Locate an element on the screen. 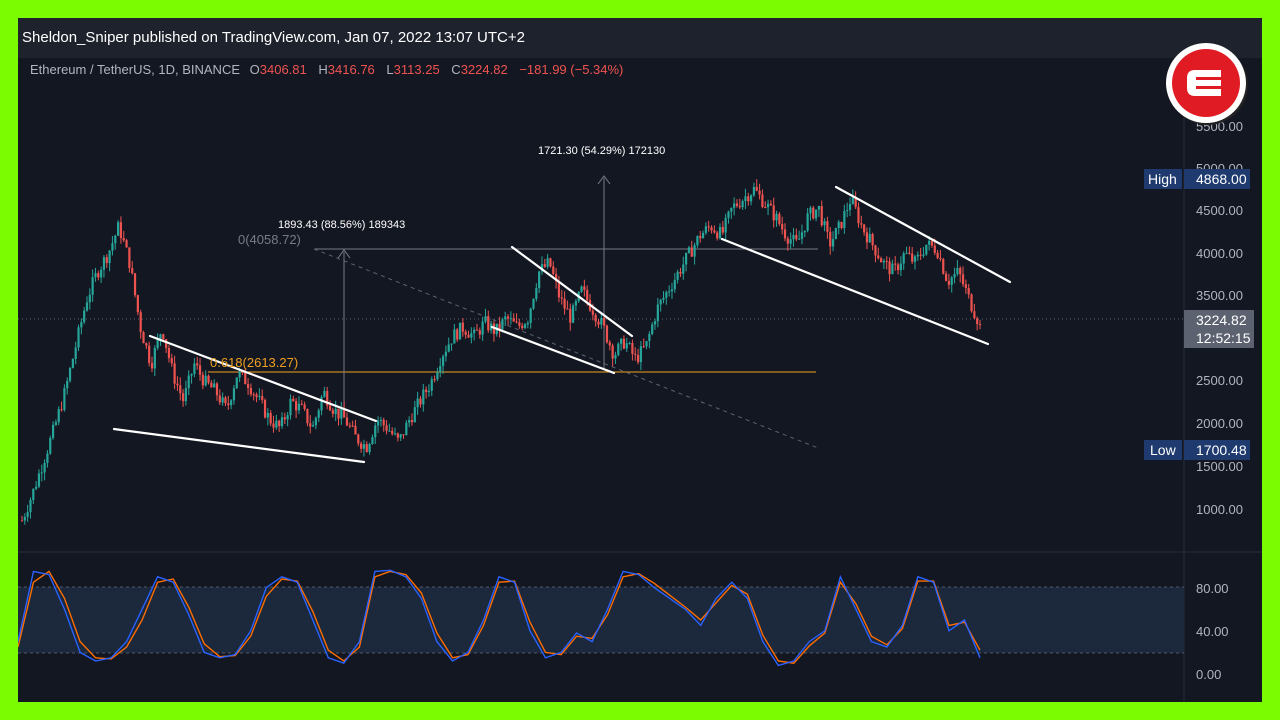 Image resolution: width=1280 pixels, height=720 pixels. price-tick: 4500.00 is located at coordinates (1219, 210).